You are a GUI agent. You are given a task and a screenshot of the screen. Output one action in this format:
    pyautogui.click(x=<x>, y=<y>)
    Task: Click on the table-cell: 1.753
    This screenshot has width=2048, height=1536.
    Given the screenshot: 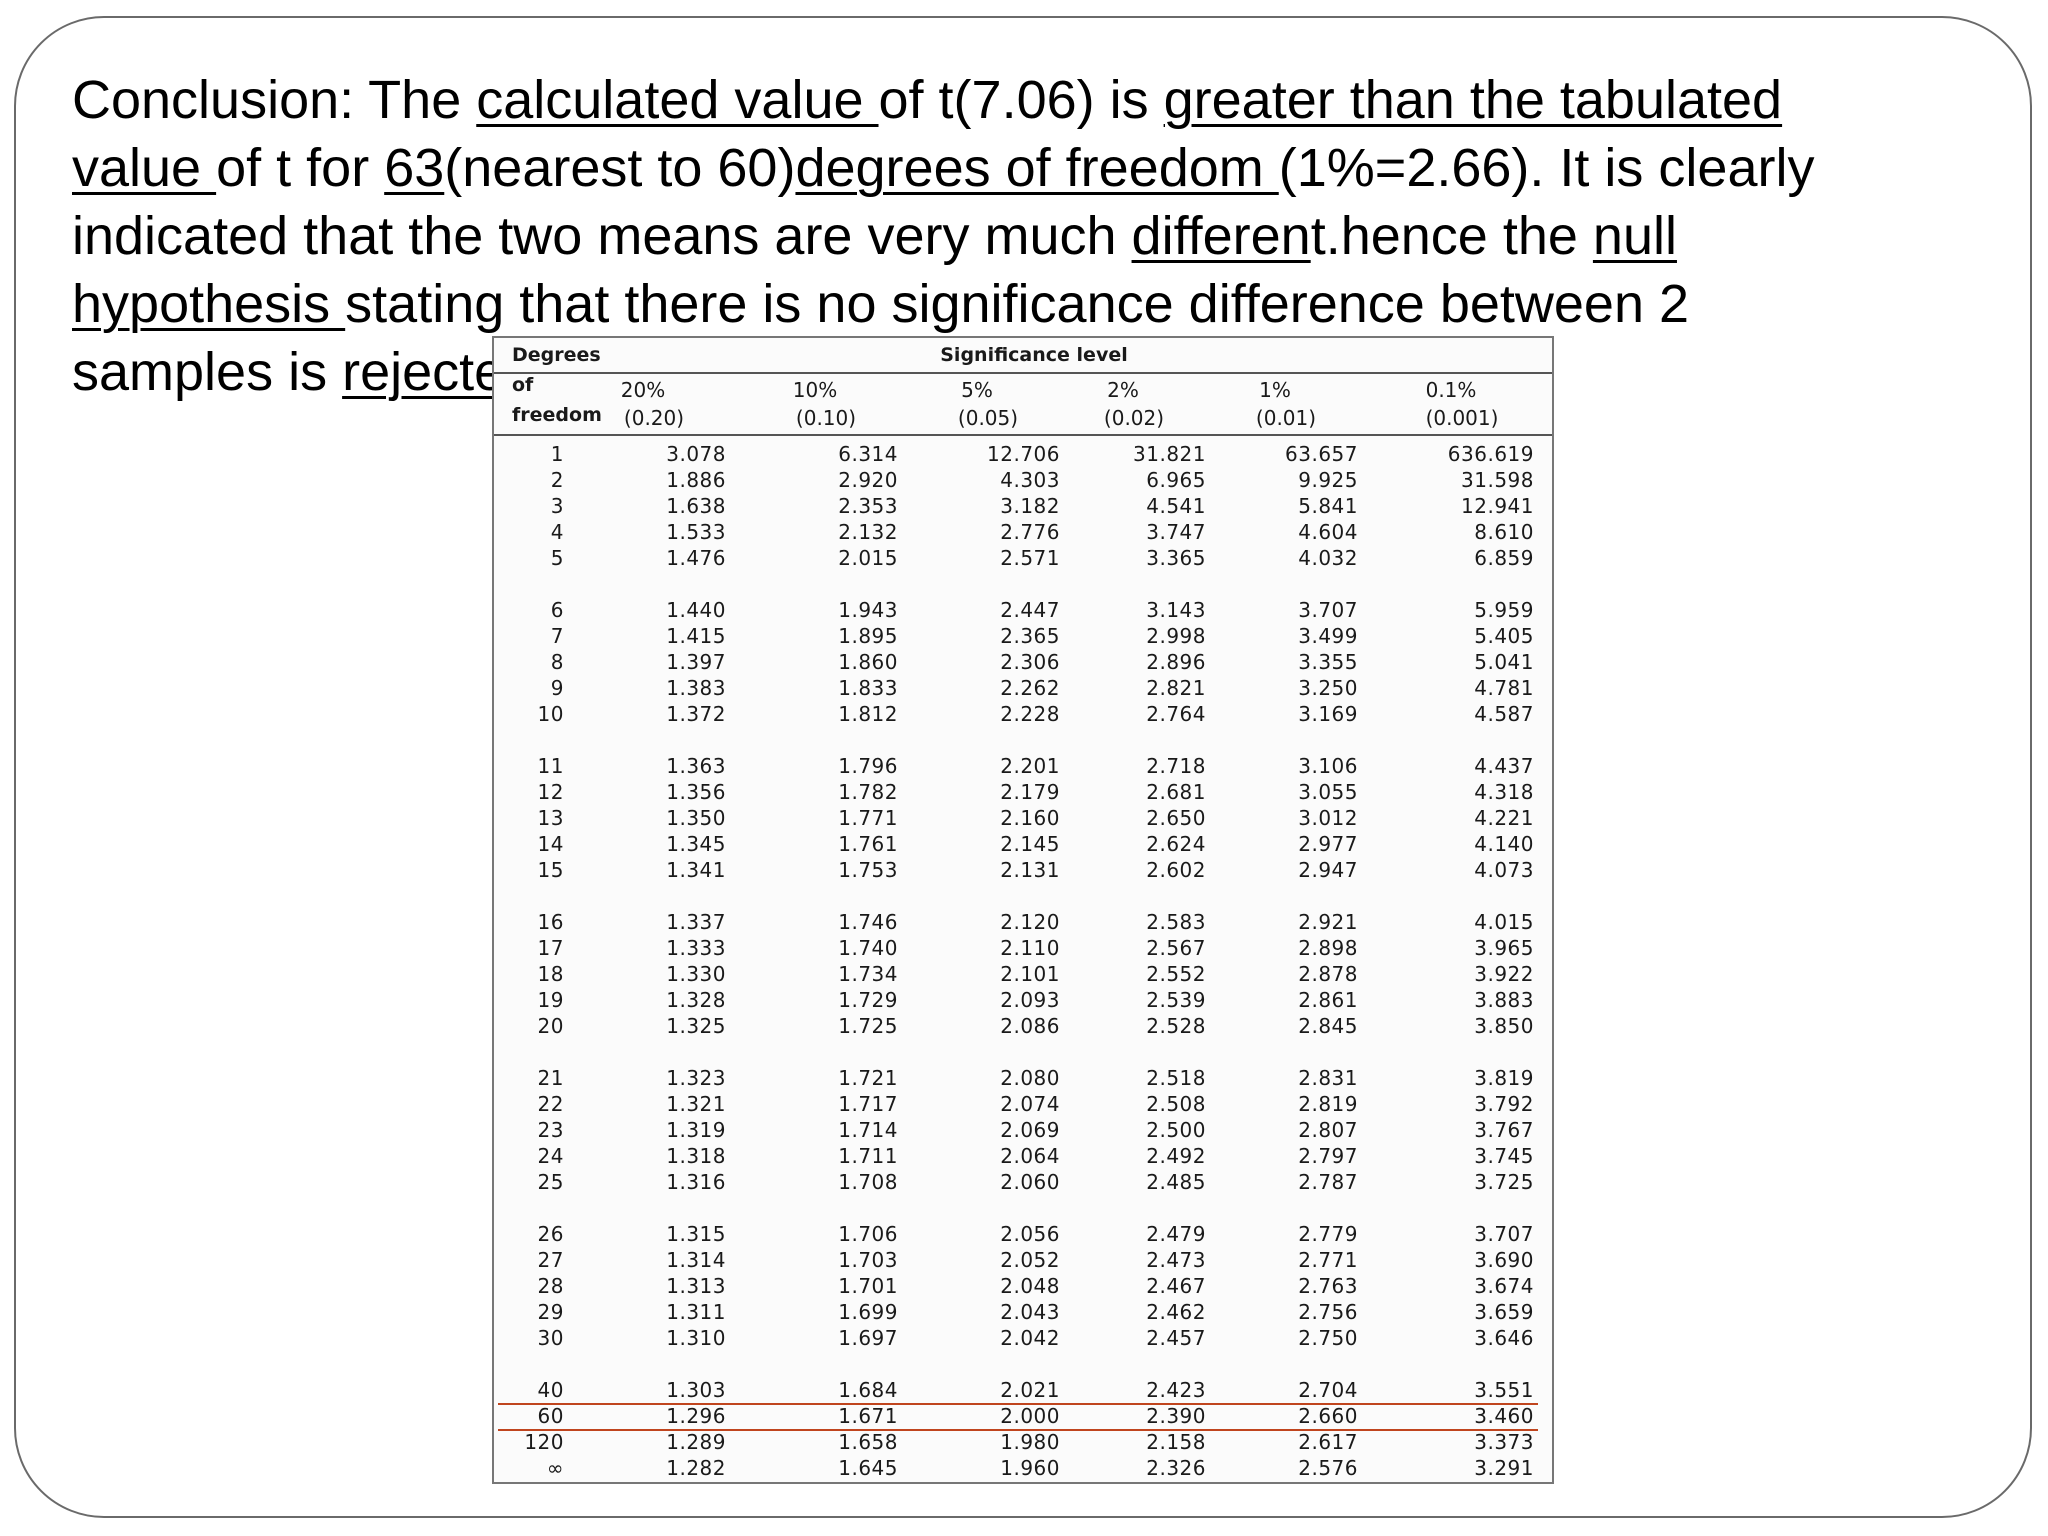 What is the action you would take?
    pyautogui.click(x=868, y=870)
    